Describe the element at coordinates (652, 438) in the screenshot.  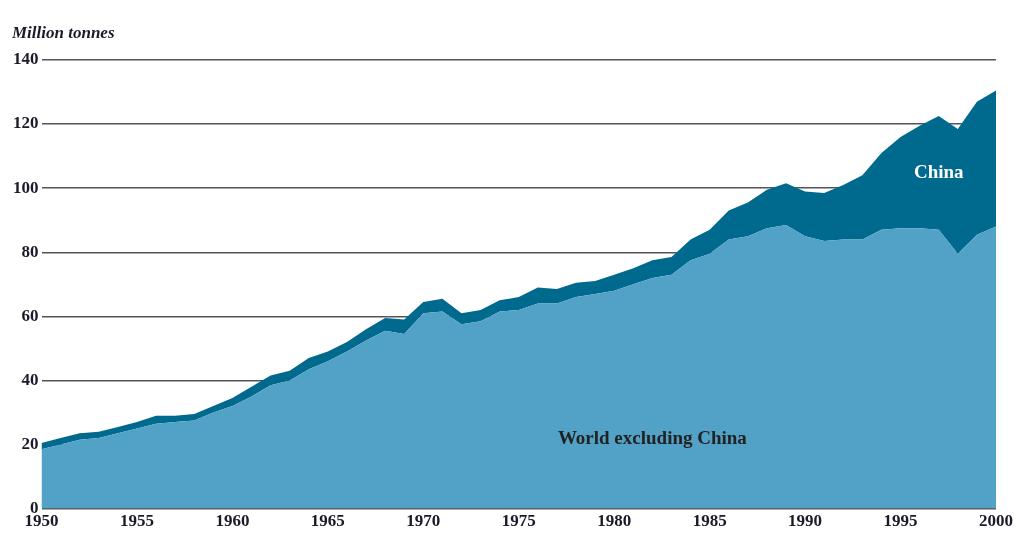
I see `series-label: World excluding China` at that location.